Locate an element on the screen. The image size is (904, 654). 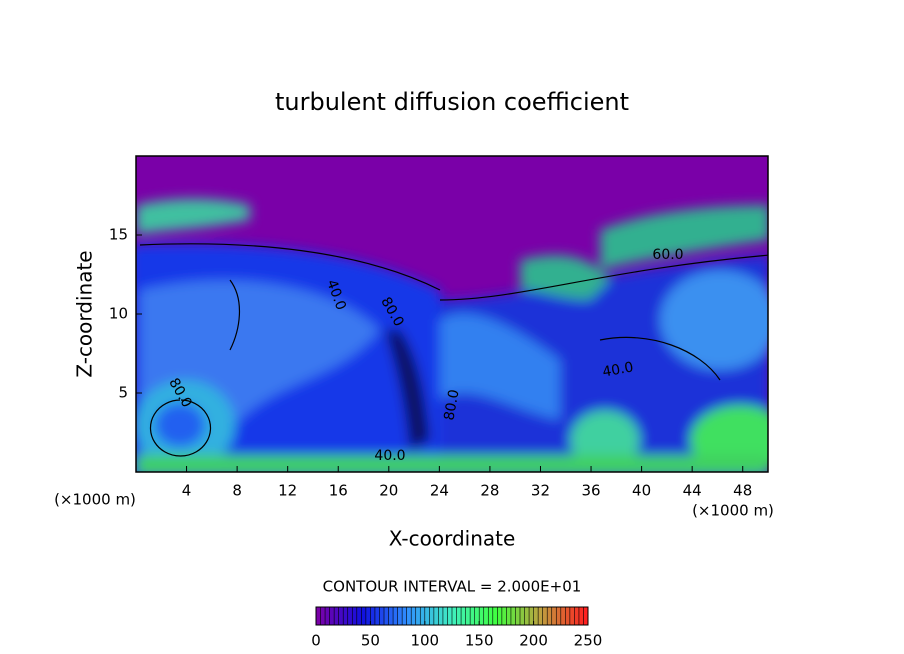
colorbar-title: CONTOUR INTERVAL = 2.000E+01 is located at coordinates (452, 587).